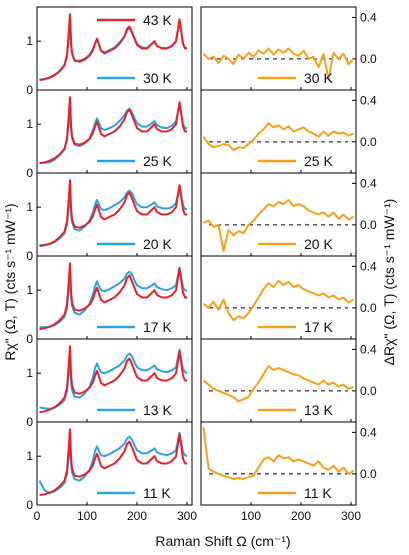 Image resolution: width=409 pixels, height=555 pixels. What do you see at coordinates (278, 454) in the screenshot?
I see `difference-line-11K` at bounding box center [278, 454].